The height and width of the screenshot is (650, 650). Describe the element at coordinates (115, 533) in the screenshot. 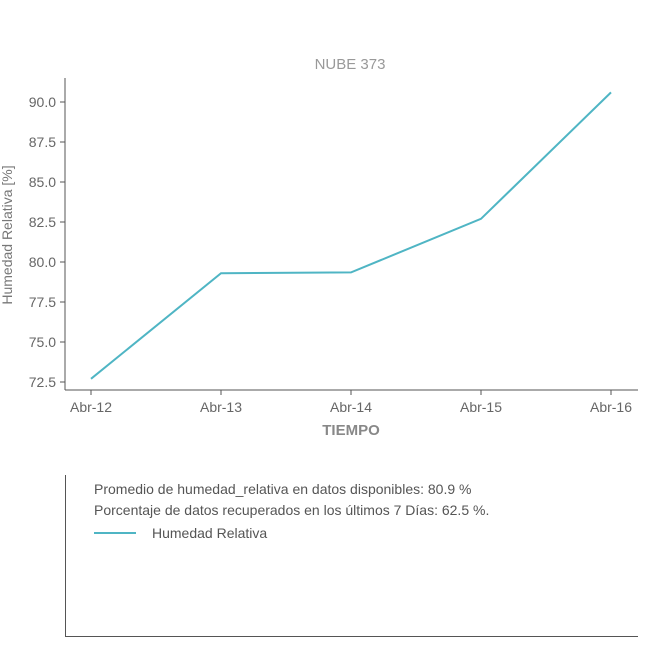

I see `legend-line-swatch` at that location.